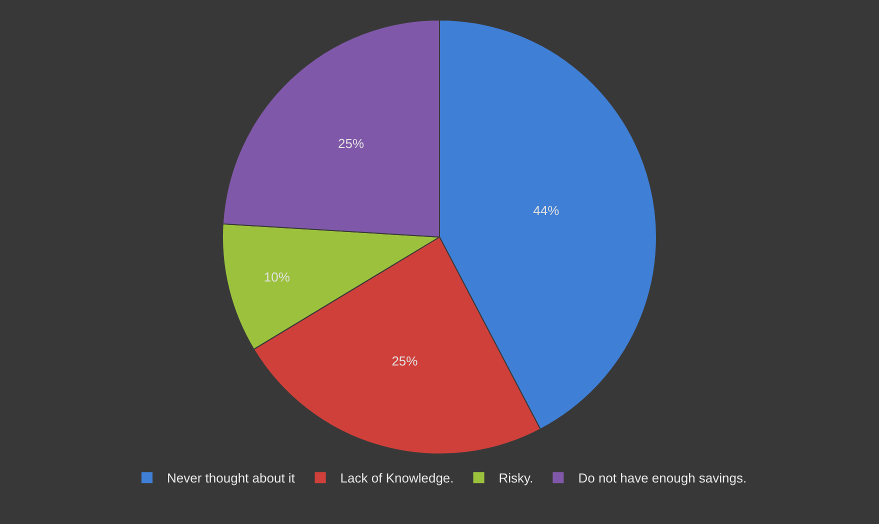 This screenshot has height=524, width=879. Describe the element at coordinates (277, 277) in the screenshot. I see `data-label: 10%` at that location.